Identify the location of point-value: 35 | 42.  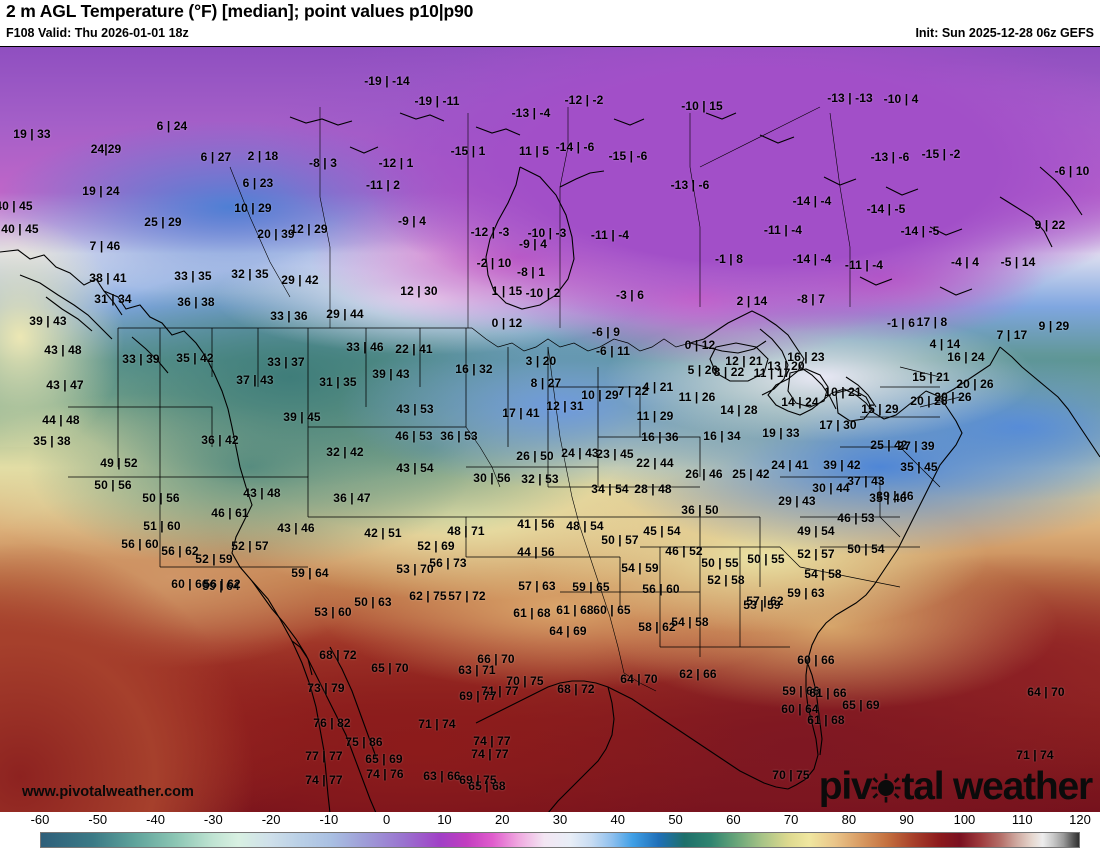
(195, 358).